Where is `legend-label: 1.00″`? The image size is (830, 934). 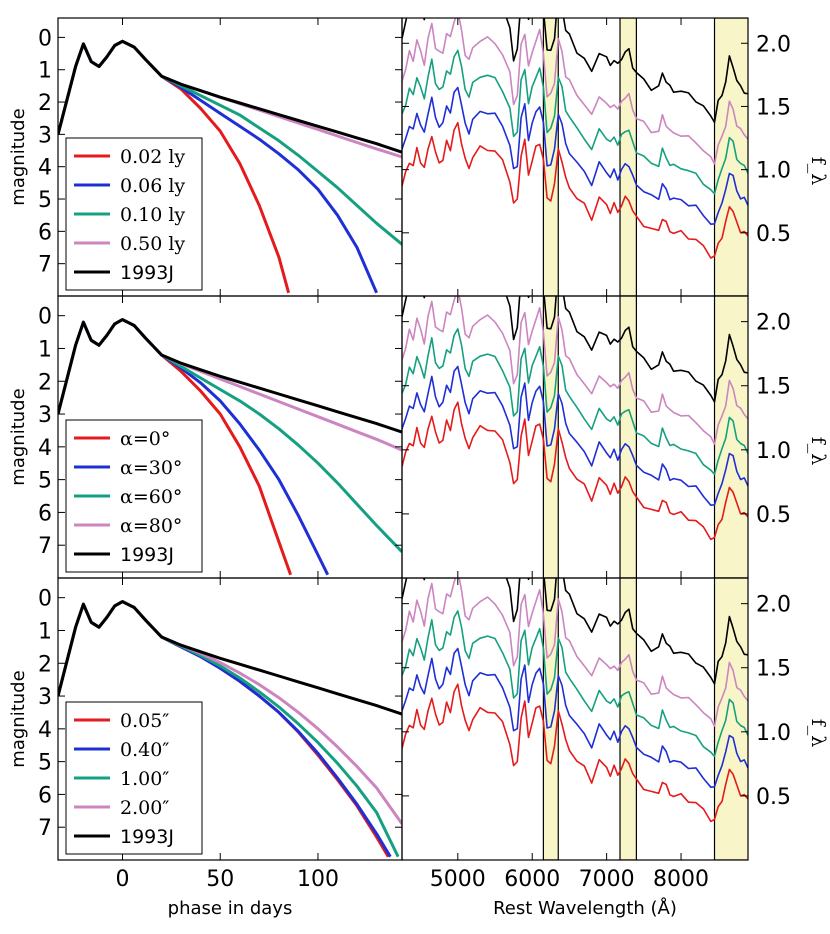
legend-label: 1.00″ is located at coordinates (144, 779).